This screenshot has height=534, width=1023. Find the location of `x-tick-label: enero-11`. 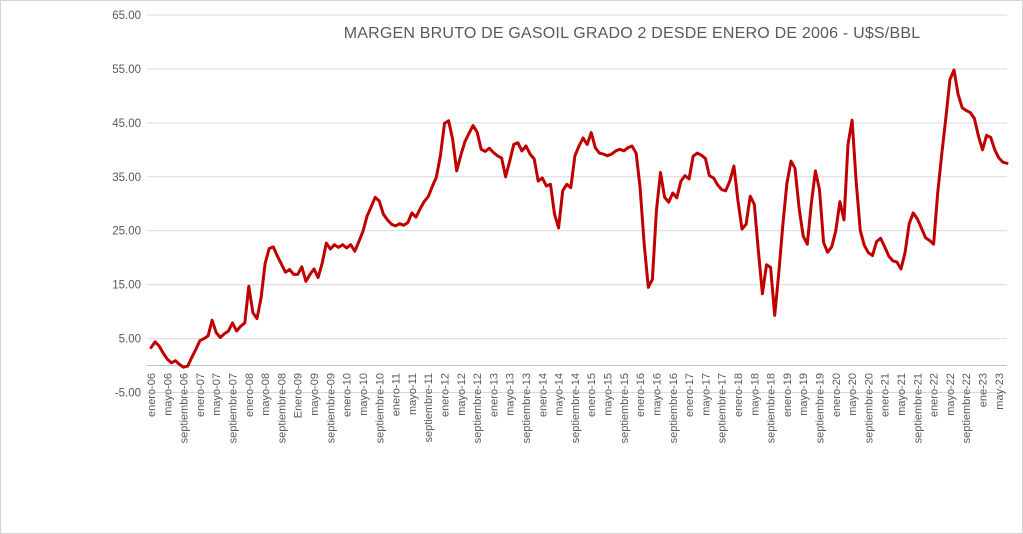

x-tick-label: enero-11 is located at coordinates (397, 394).